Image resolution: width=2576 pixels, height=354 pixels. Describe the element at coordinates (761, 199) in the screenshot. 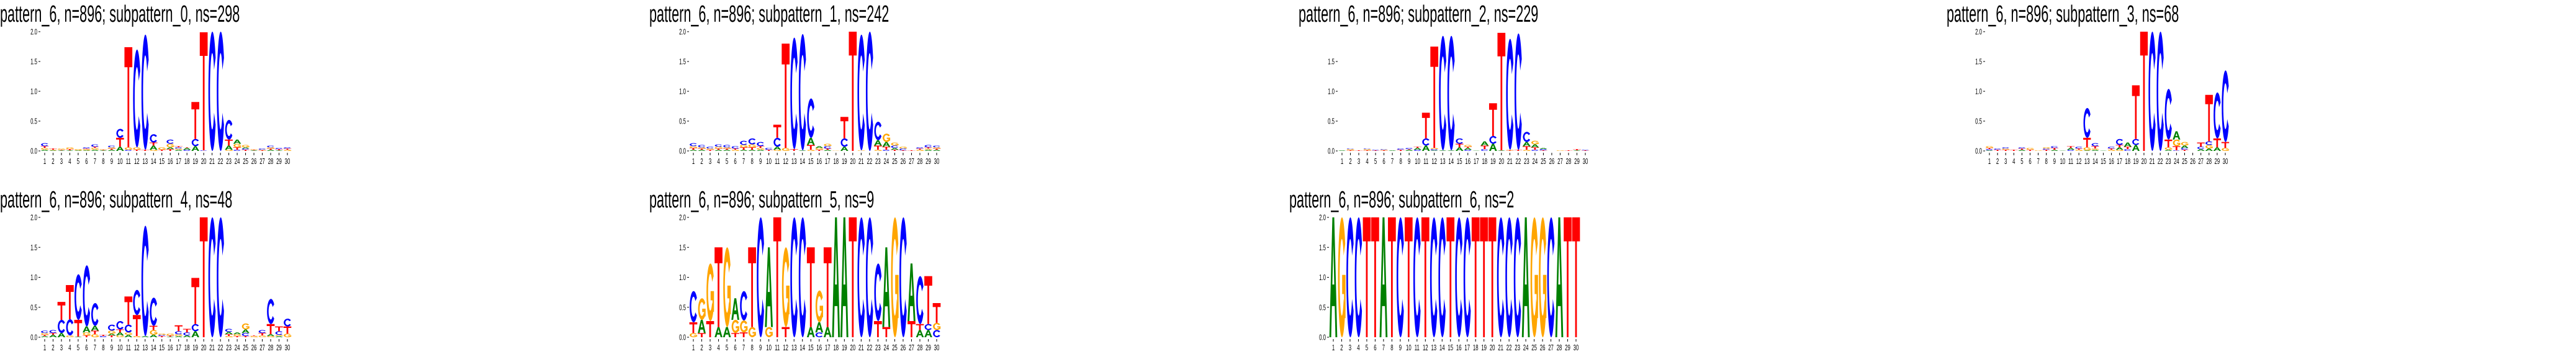

I see `subplot-title: pattern_6, n=896; subpattern_5, ns=9` at that location.